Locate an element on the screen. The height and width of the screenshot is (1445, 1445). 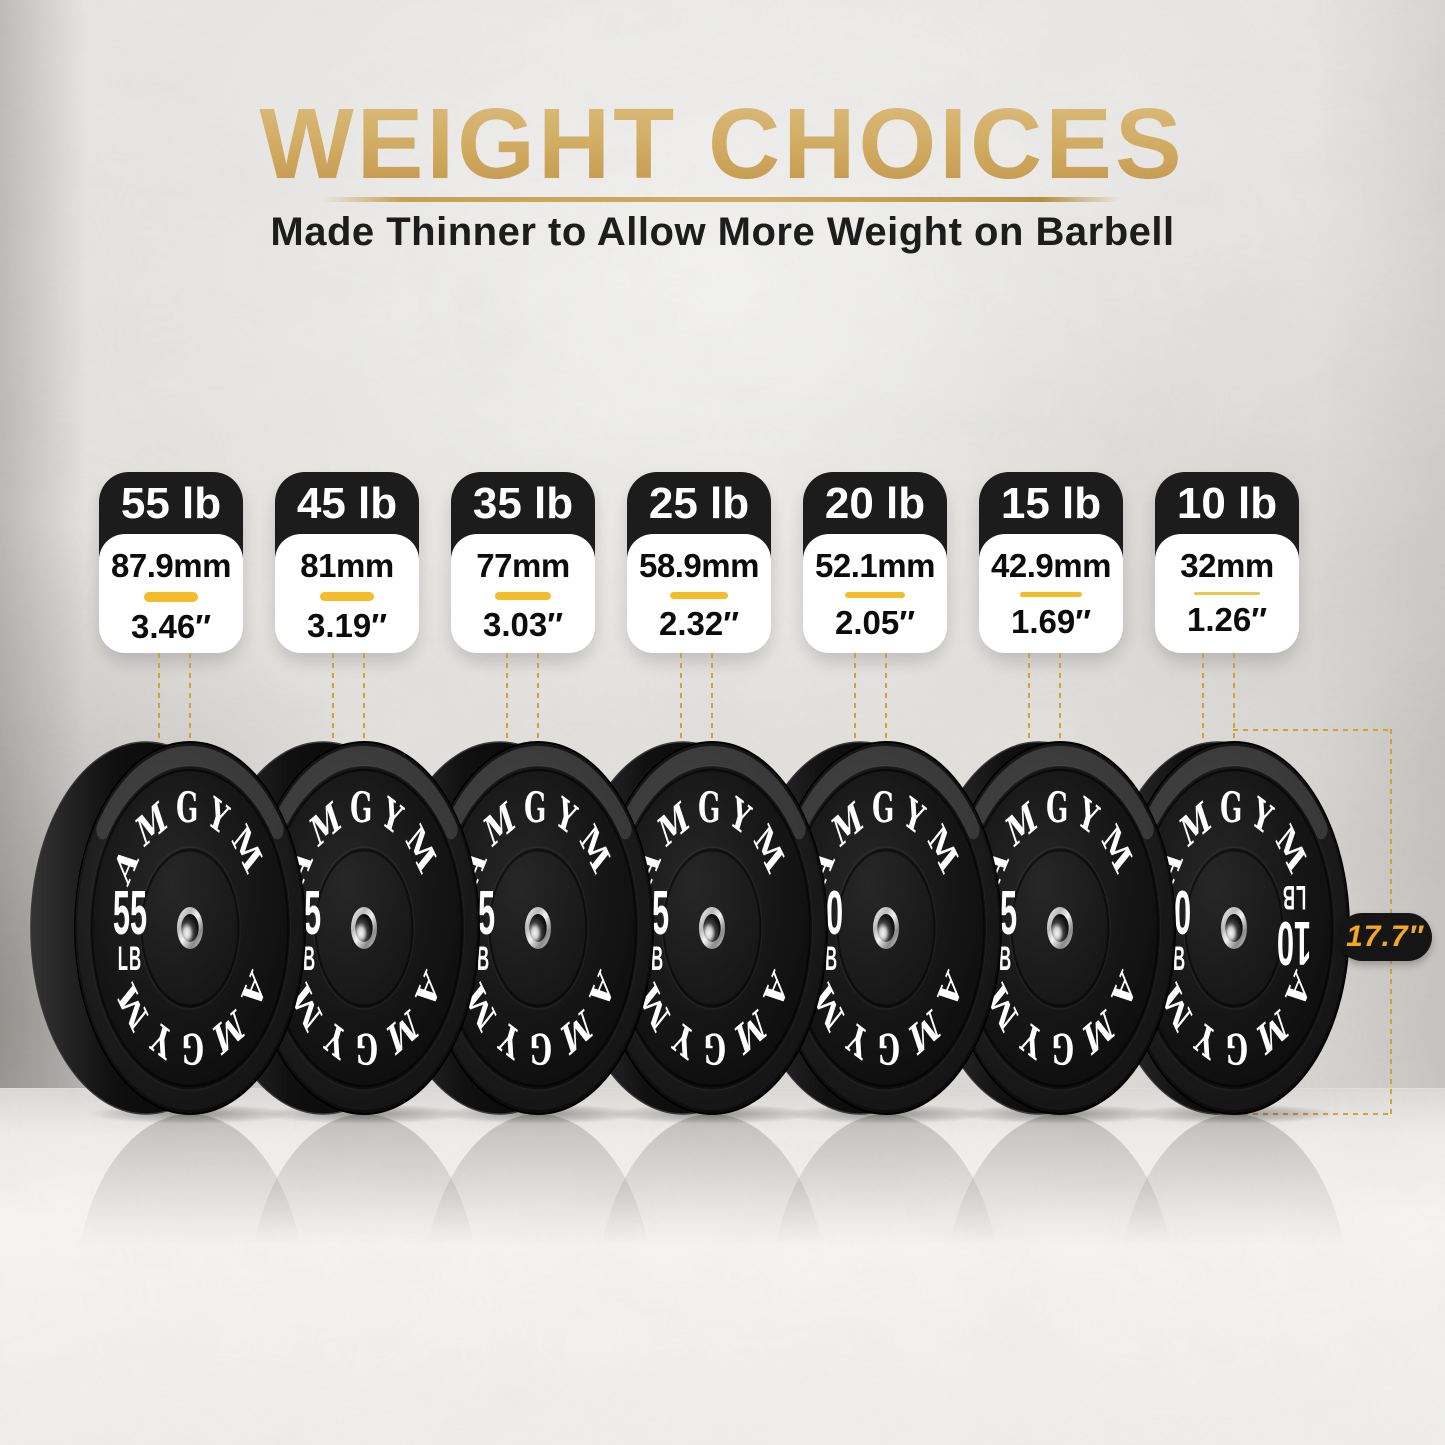
thickness-inch: 1.69″ is located at coordinates (1051, 621).